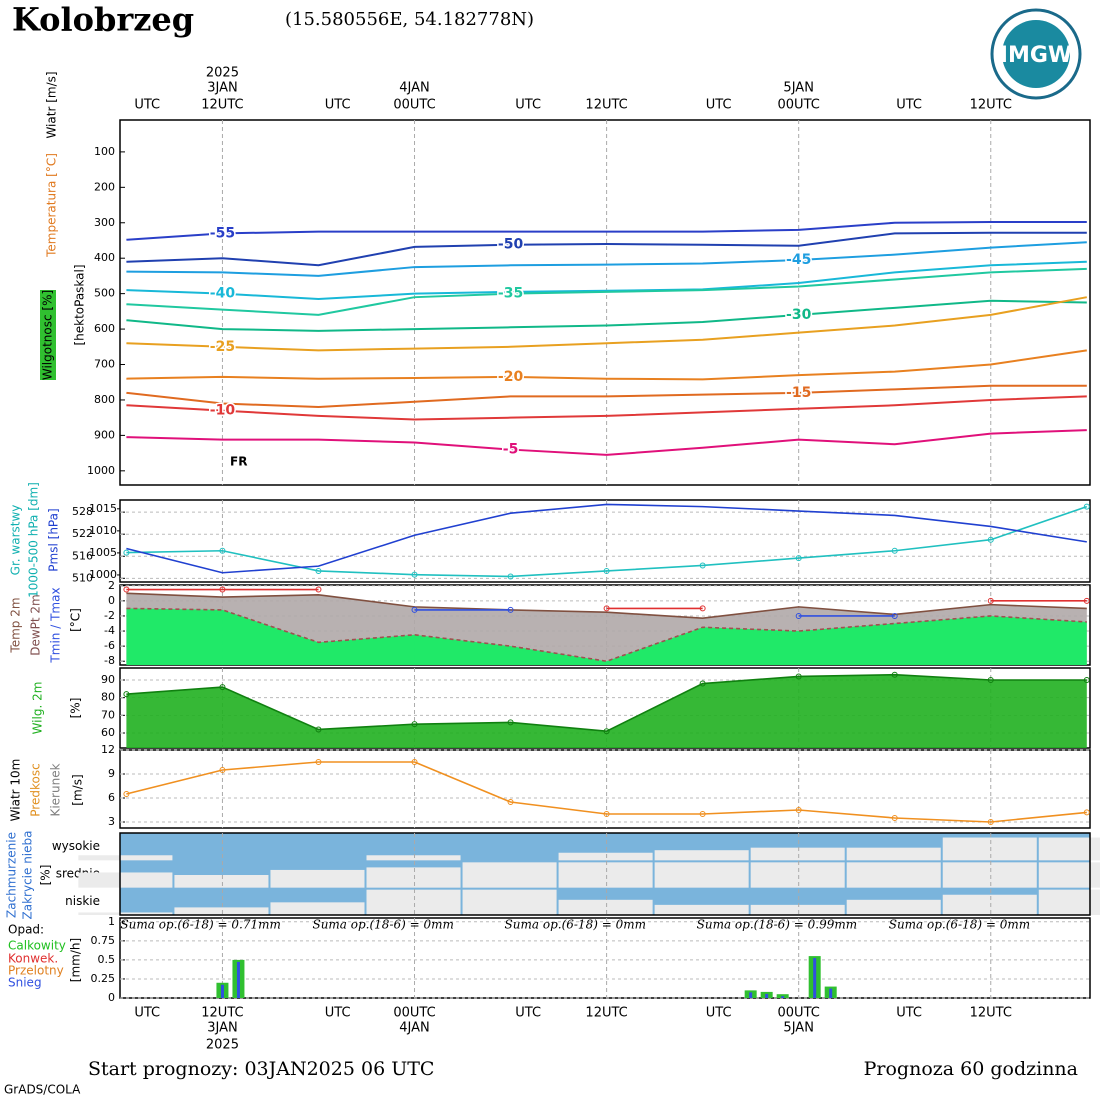 The height and width of the screenshot is (1100, 1100). What do you see at coordinates (104, 364) in the screenshot?
I see `y-tick-label: 700` at bounding box center [104, 364].